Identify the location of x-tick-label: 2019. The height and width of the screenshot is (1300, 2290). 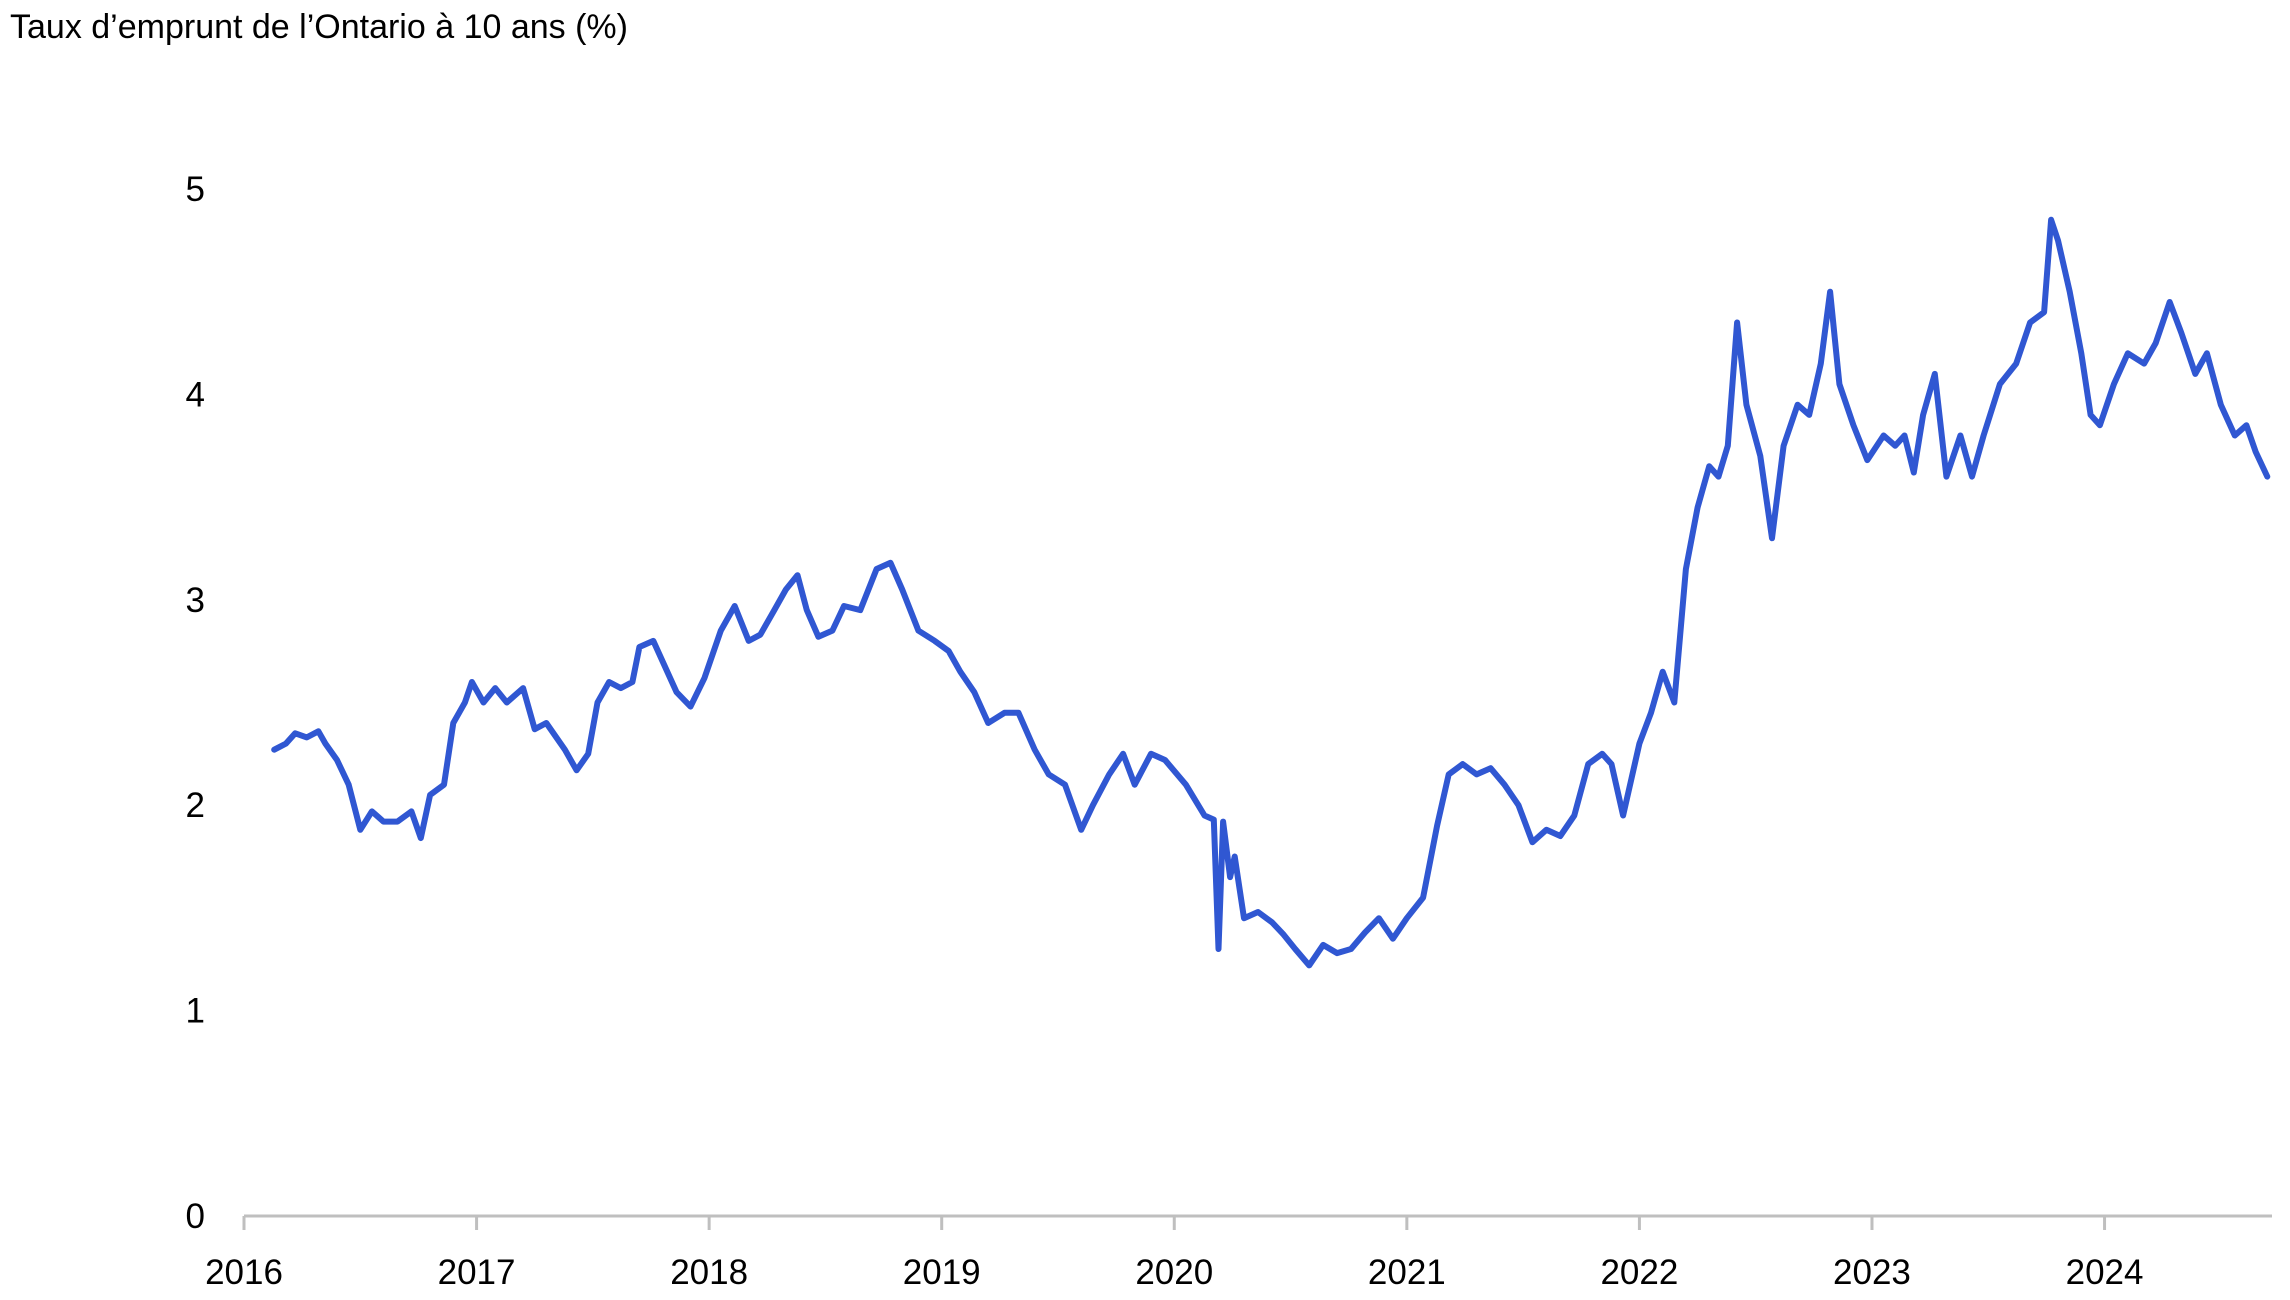
(942, 1272).